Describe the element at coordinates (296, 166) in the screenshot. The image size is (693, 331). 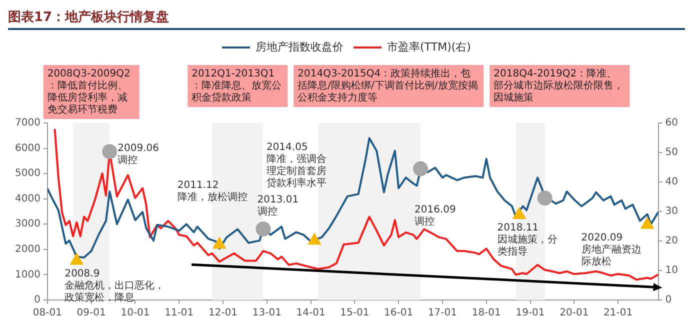
I see `annotation: 2014.05 降准，强调合理定制首套房贷款利率水平` at that location.